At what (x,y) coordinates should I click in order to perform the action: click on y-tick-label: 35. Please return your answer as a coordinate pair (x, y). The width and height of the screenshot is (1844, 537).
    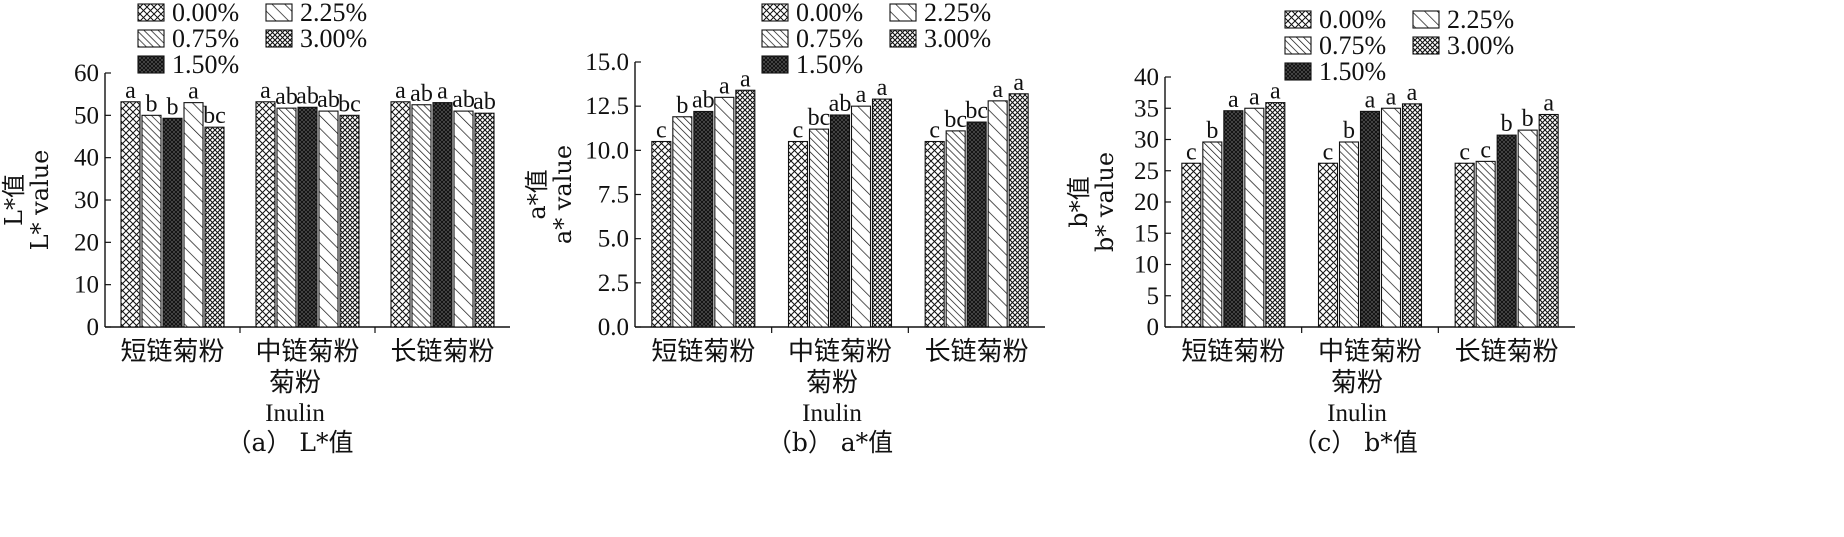
    Looking at the image, I should click on (1146, 108).